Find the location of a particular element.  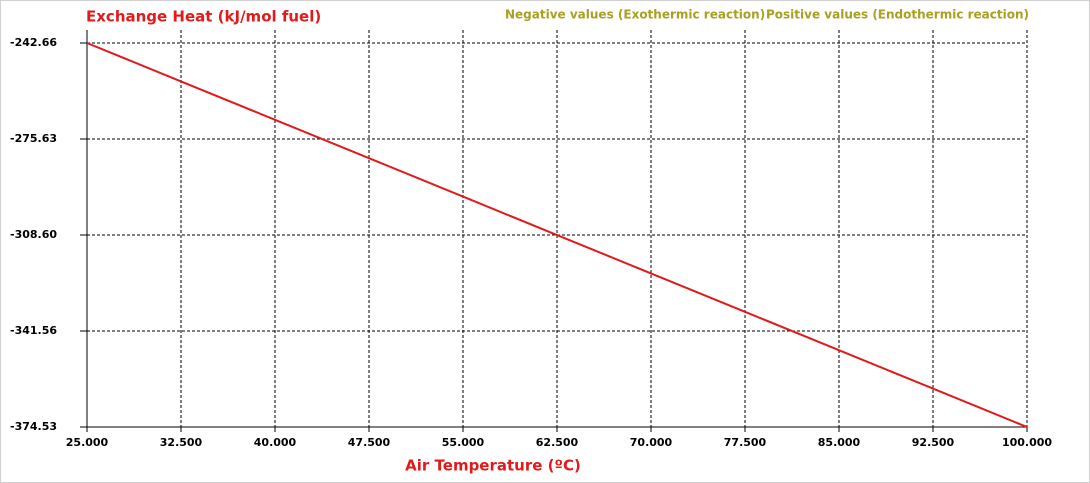

x-axis-title: Air Temperature (ºC) is located at coordinates (493, 466).